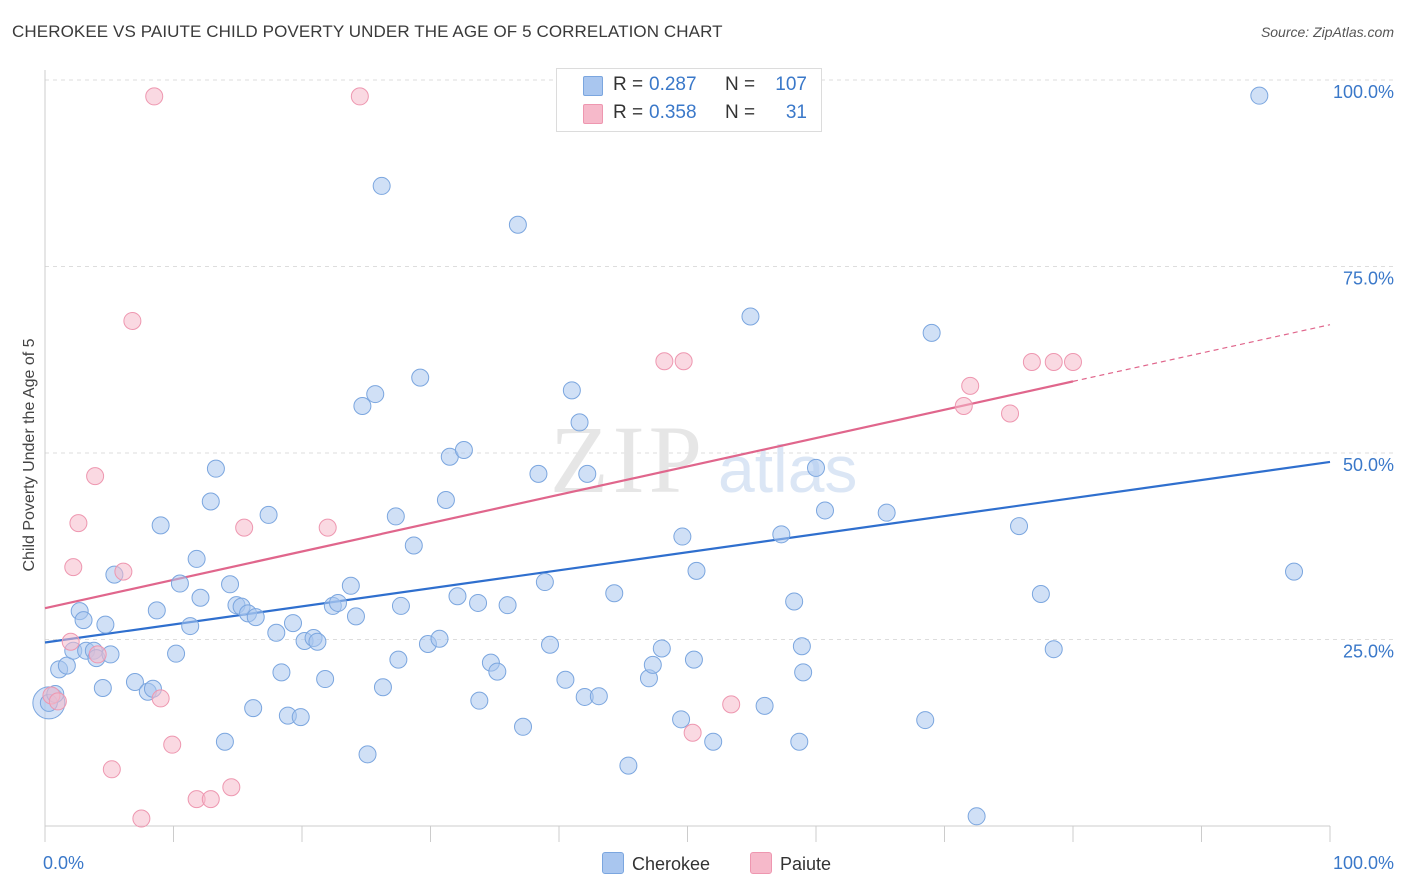 Image resolution: width=1406 pixels, height=892 pixels. What do you see at coordinates (1363, 863) in the screenshot?
I see `x-tick-label-max: 100.0%` at bounding box center [1363, 863].